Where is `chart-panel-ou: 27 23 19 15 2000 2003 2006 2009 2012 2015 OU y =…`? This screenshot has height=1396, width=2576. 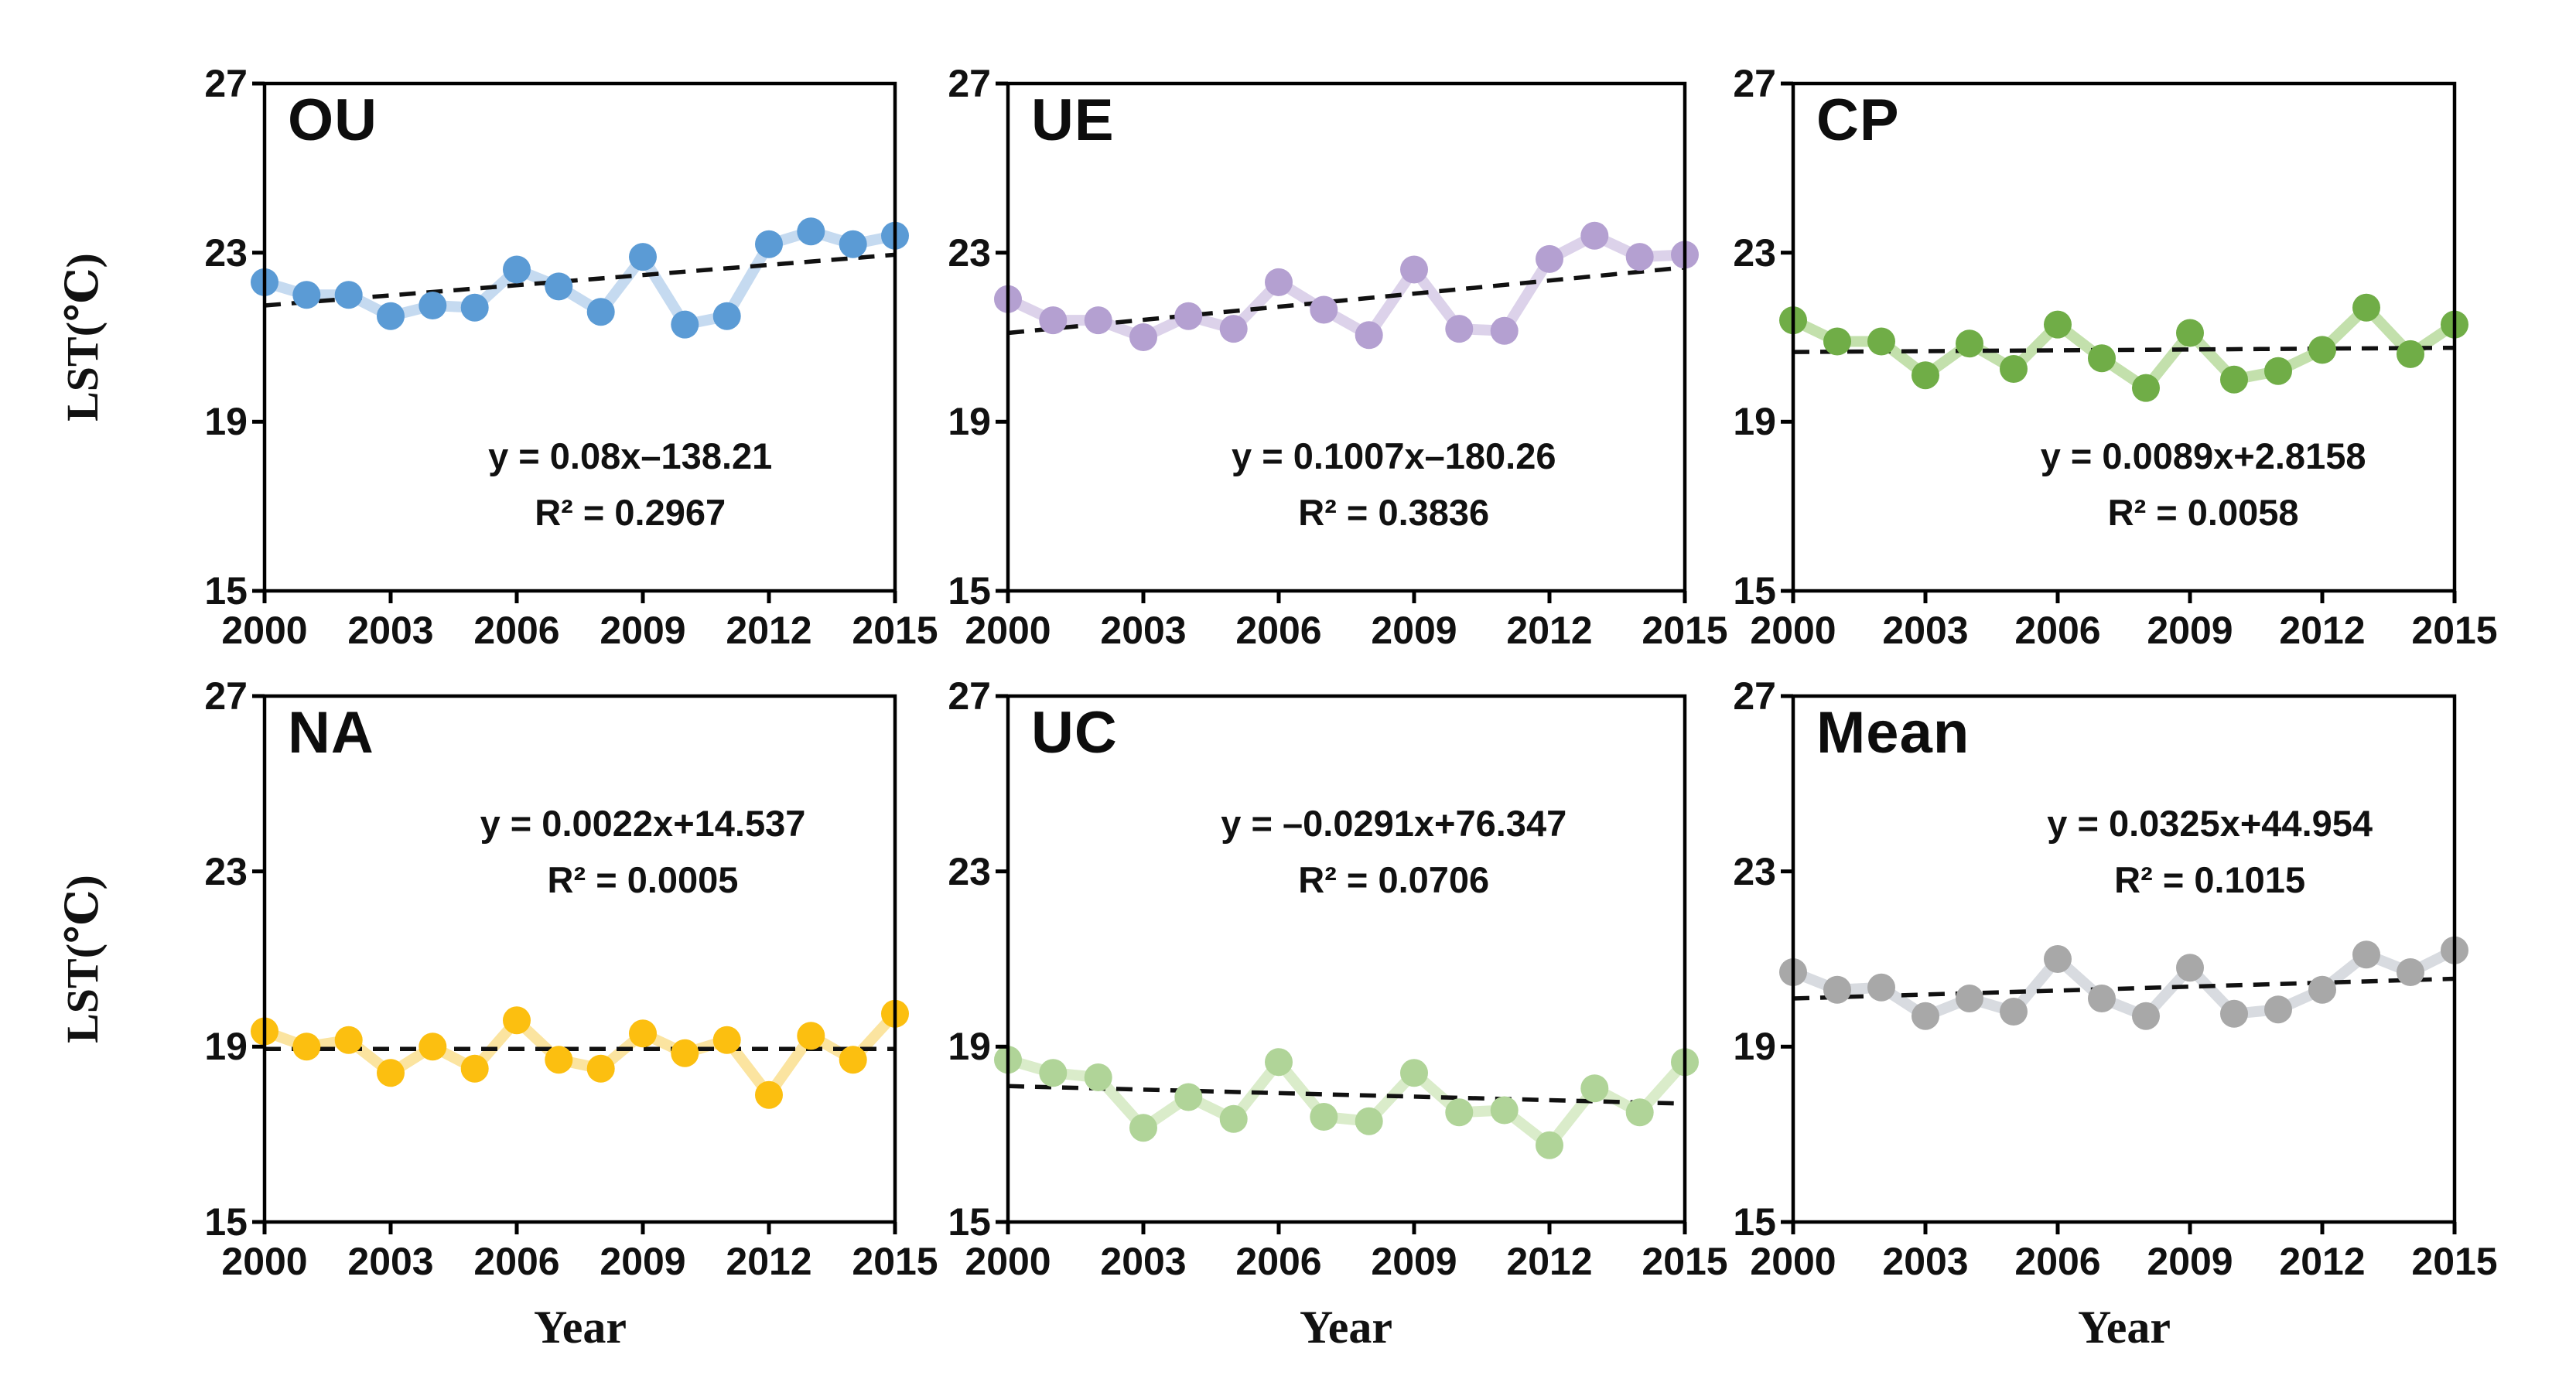 chart-panel-ou: 27 23 19 15 2000 2003 2006 2009 2012 2015 OU y =… is located at coordinates (571, 357).